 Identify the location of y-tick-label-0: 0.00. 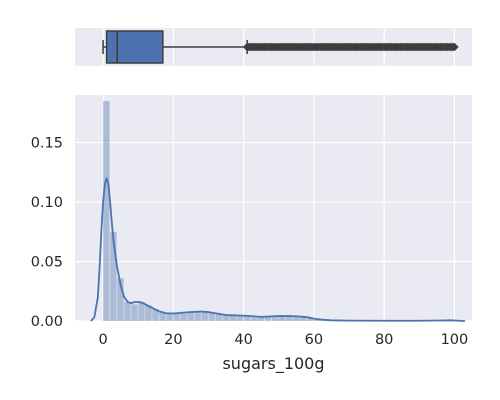
(47, 322).